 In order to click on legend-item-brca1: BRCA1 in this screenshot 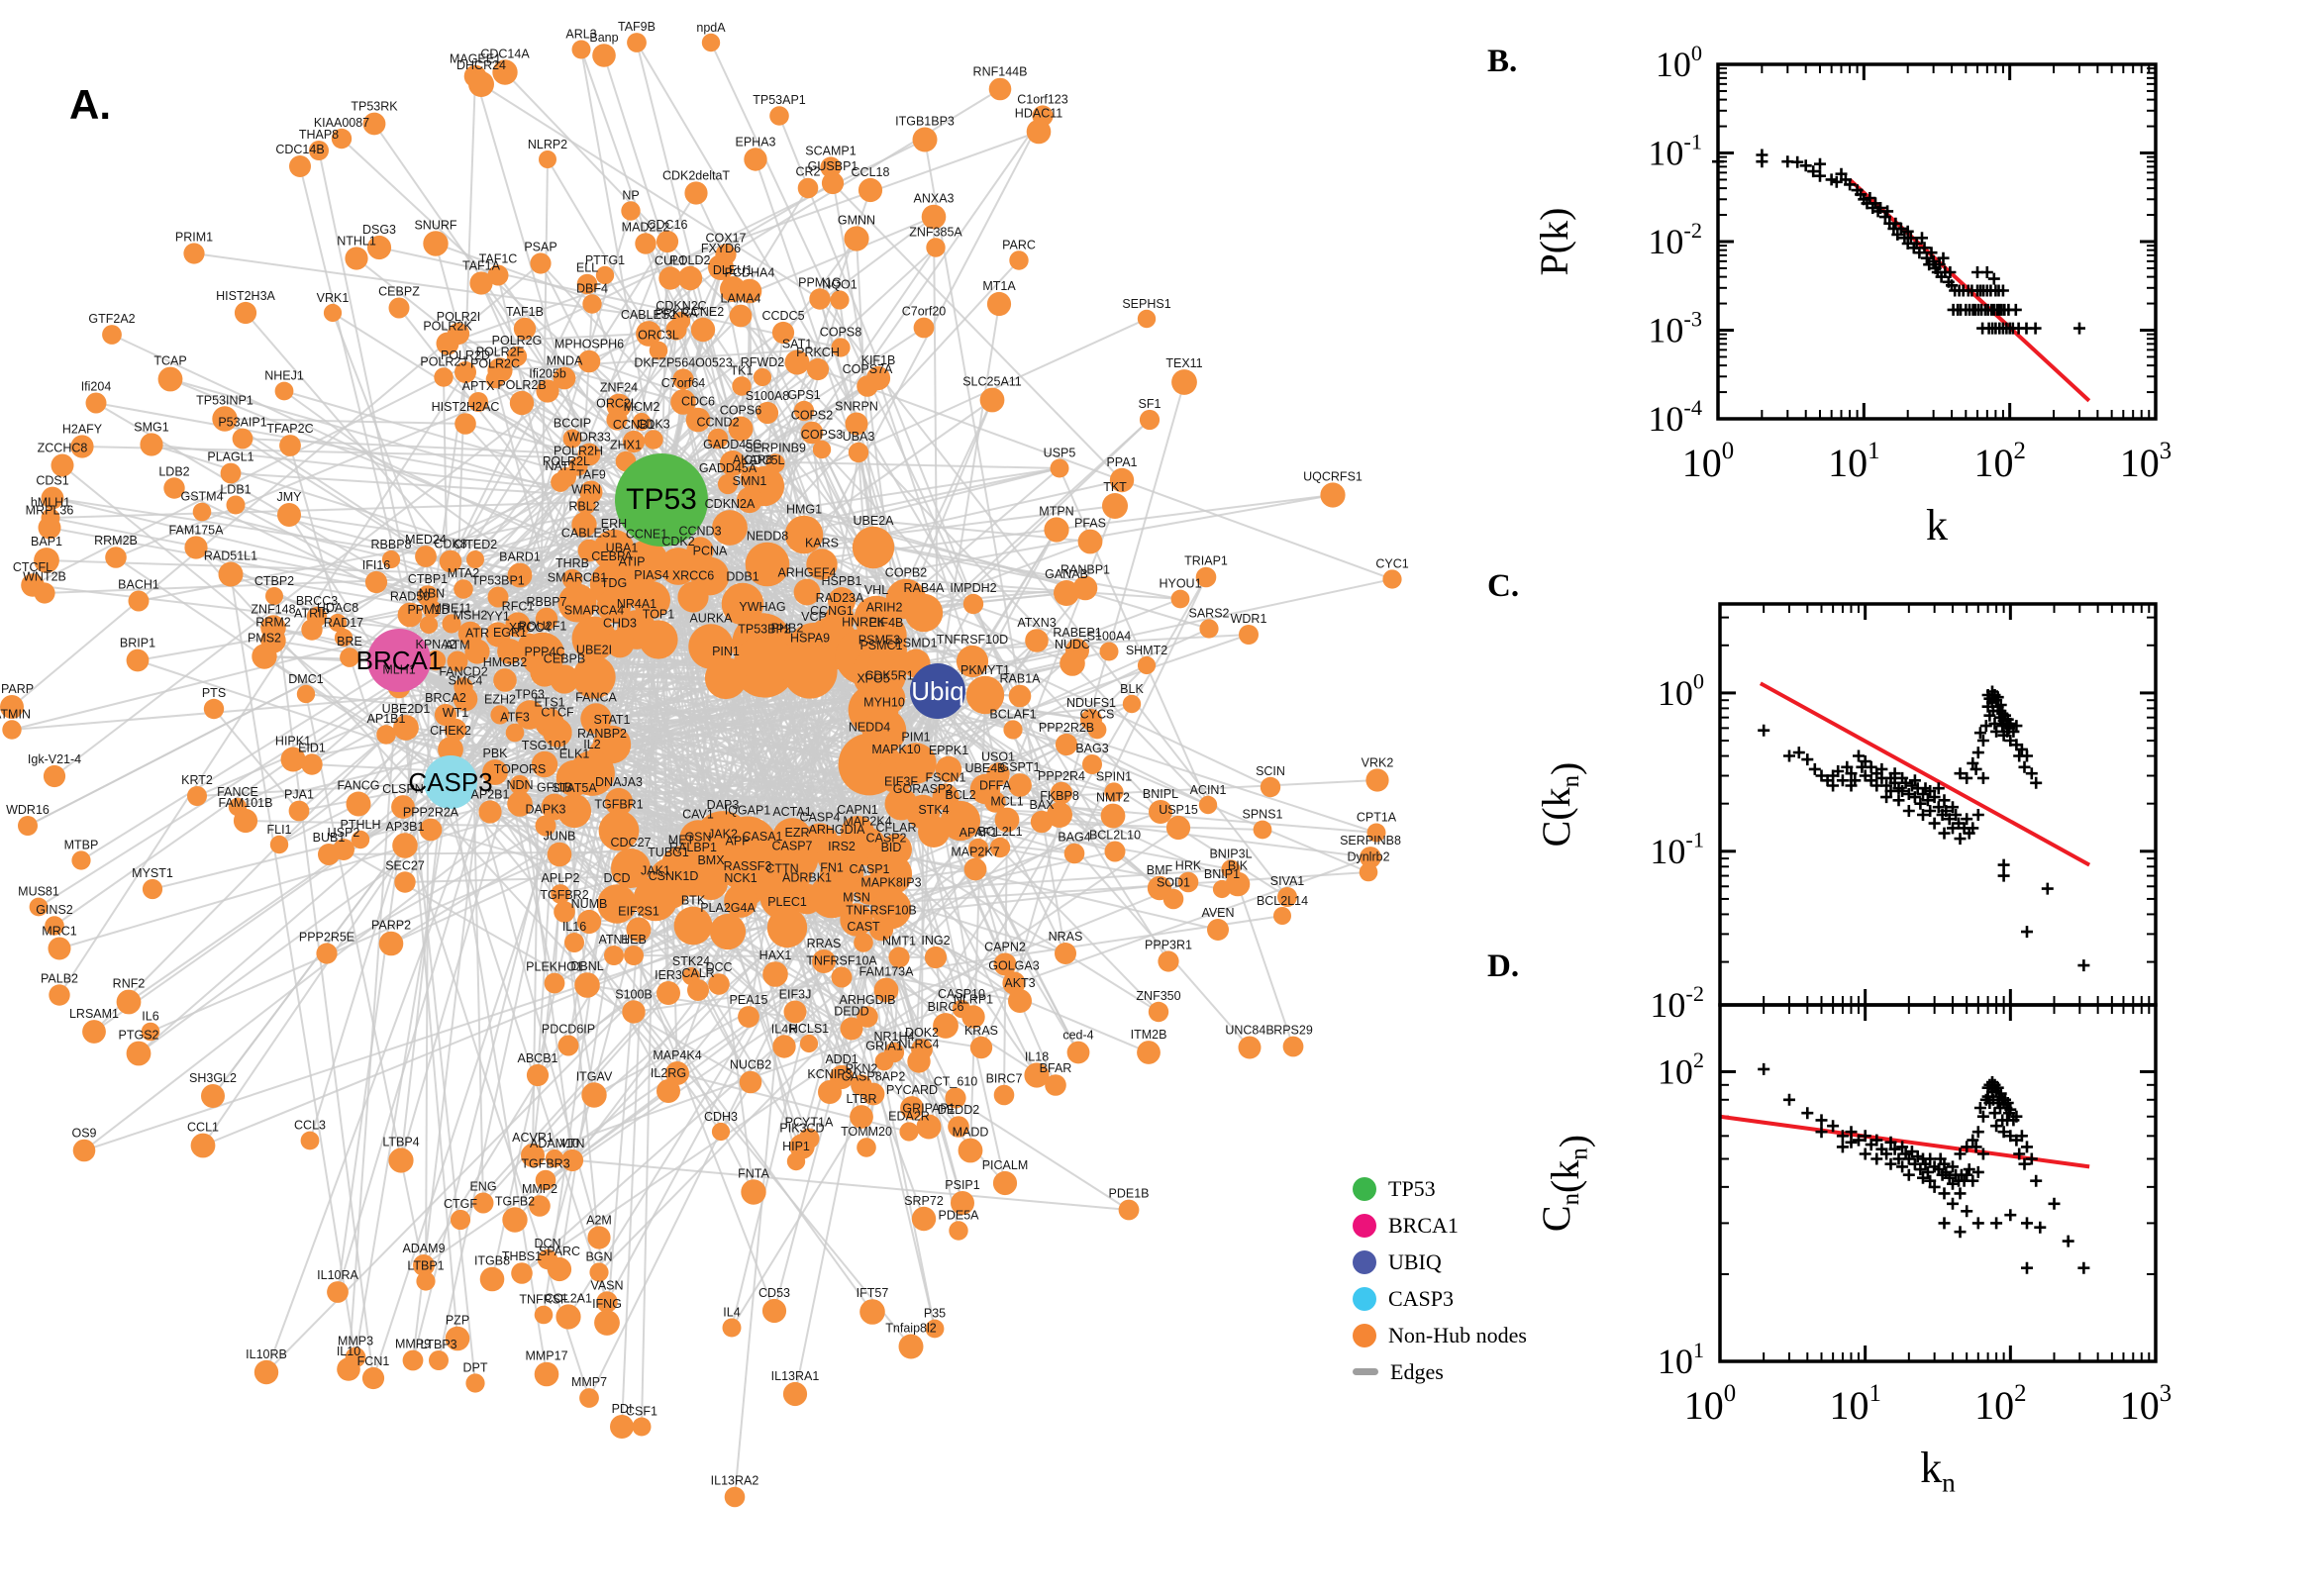, I will do `click(1440, 1225)`.